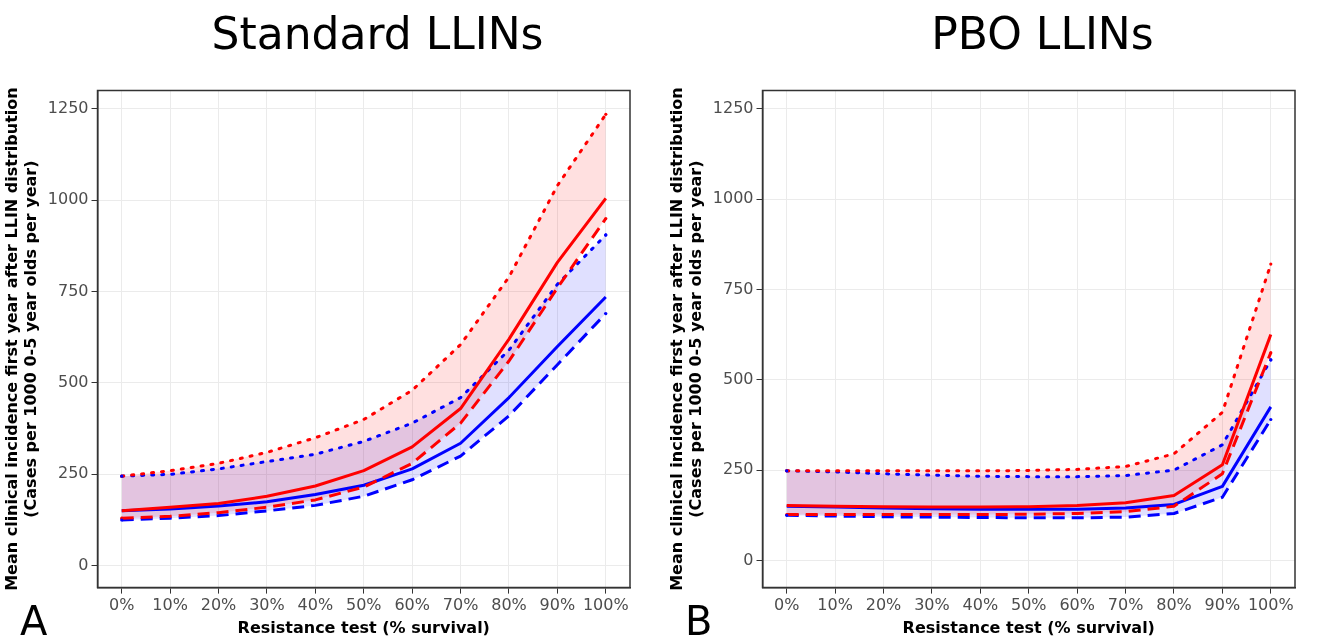 This screenshot has height=638, width=1331. I want to click on text: A, so click(34, 618).